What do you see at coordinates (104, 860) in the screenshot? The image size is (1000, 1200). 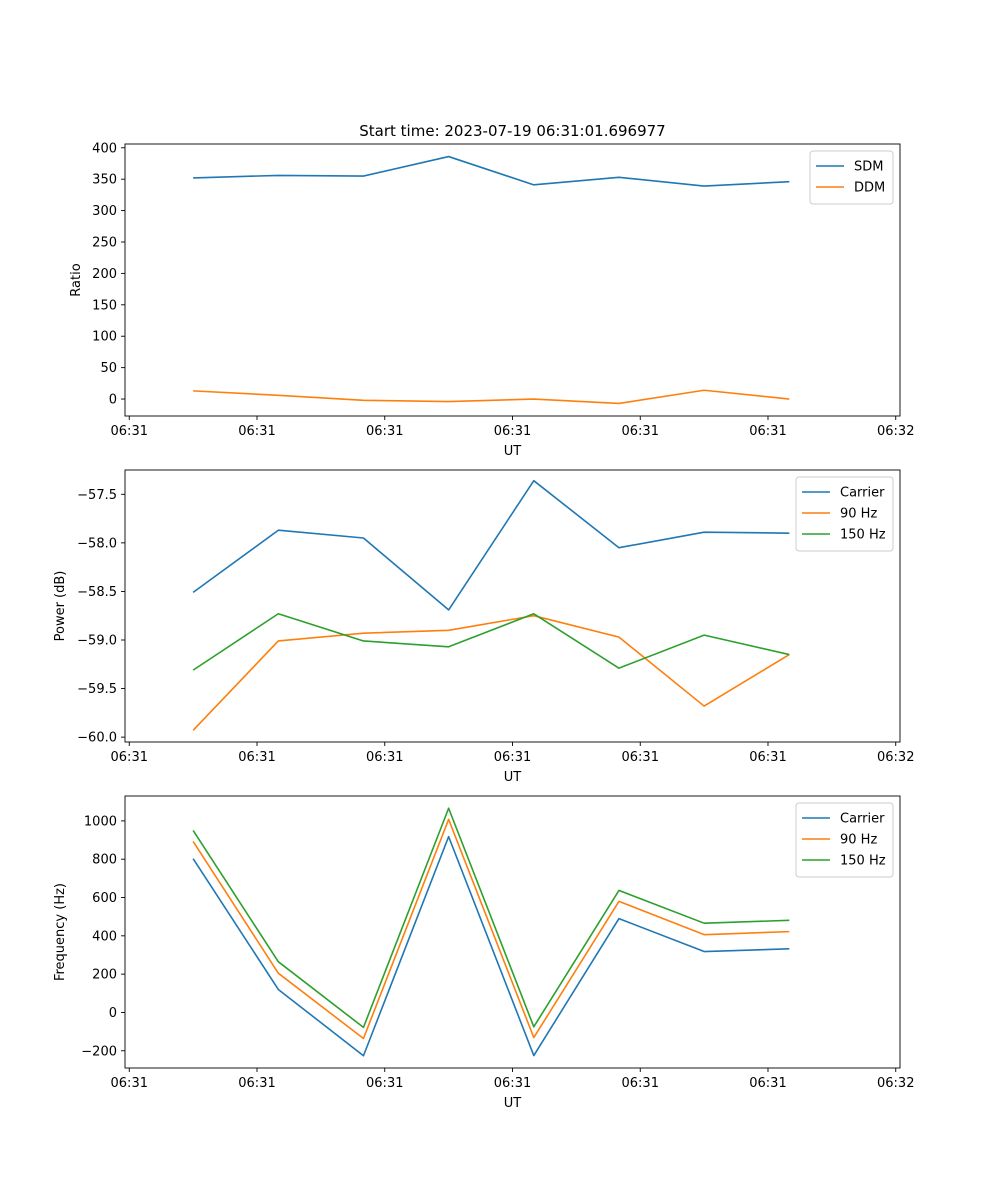 I see `y-tick-label: 800` at bounding box center [104, 860].